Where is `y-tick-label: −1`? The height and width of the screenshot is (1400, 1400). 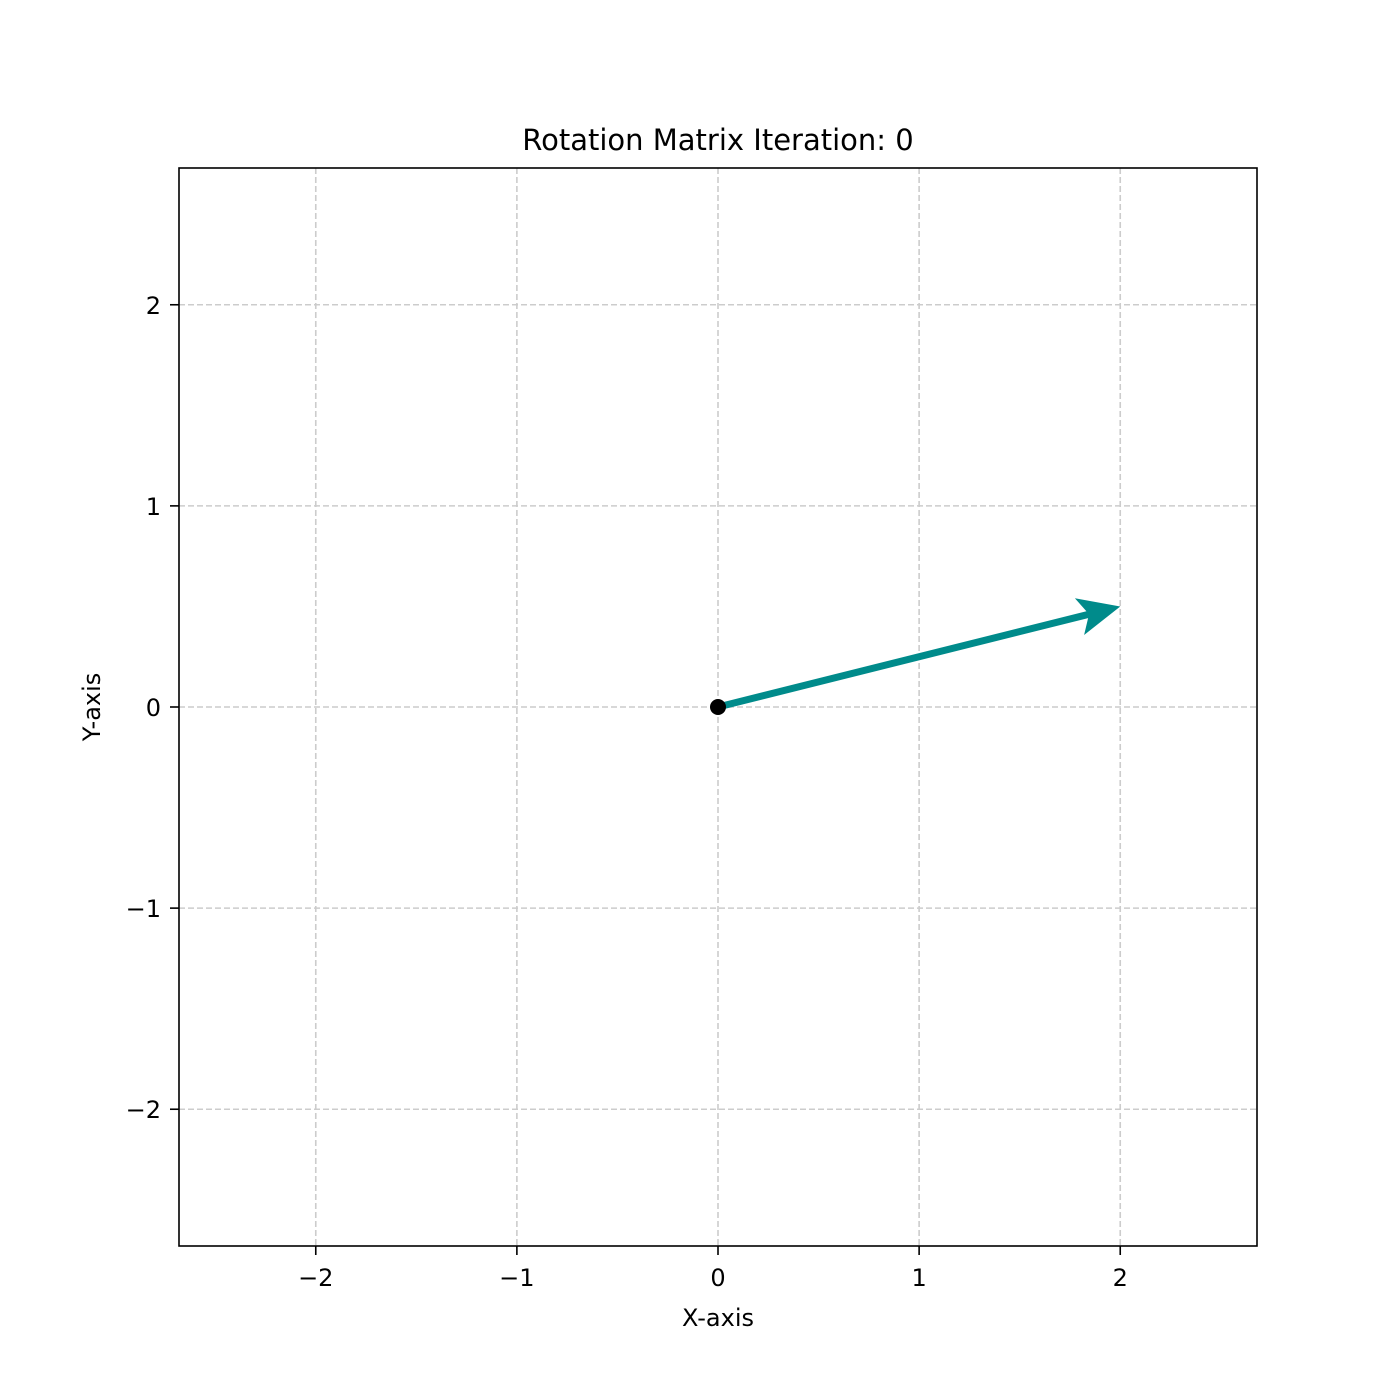 y-tick-label: −1 is located at coordinates (143, 909).